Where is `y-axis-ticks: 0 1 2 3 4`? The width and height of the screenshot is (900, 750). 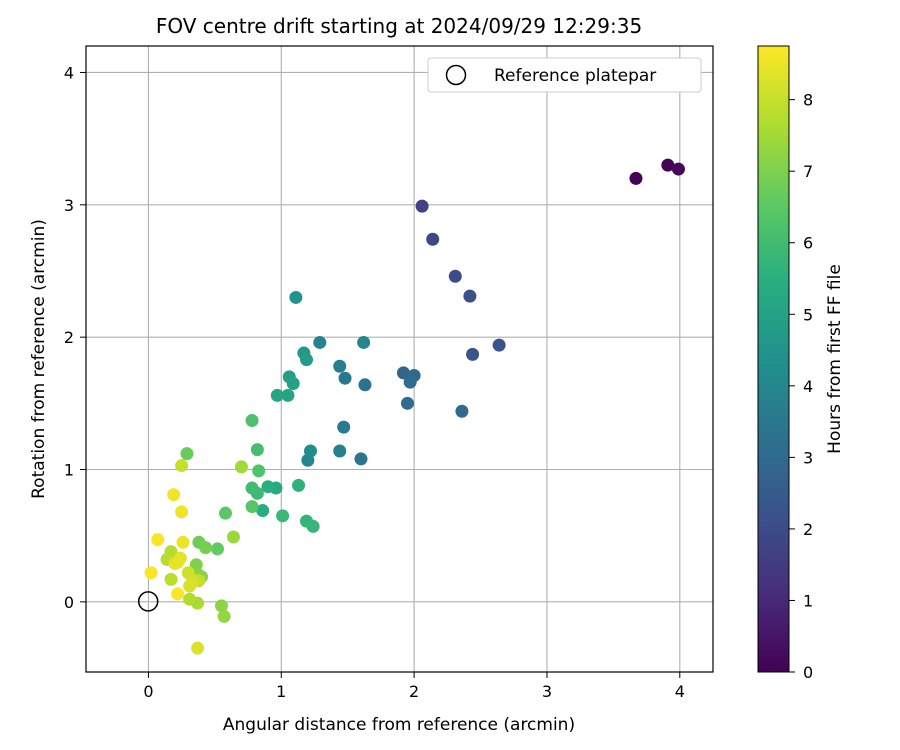 y-axis-ticks: 0 1 2 3 4 is located at coordinates (75, 337).